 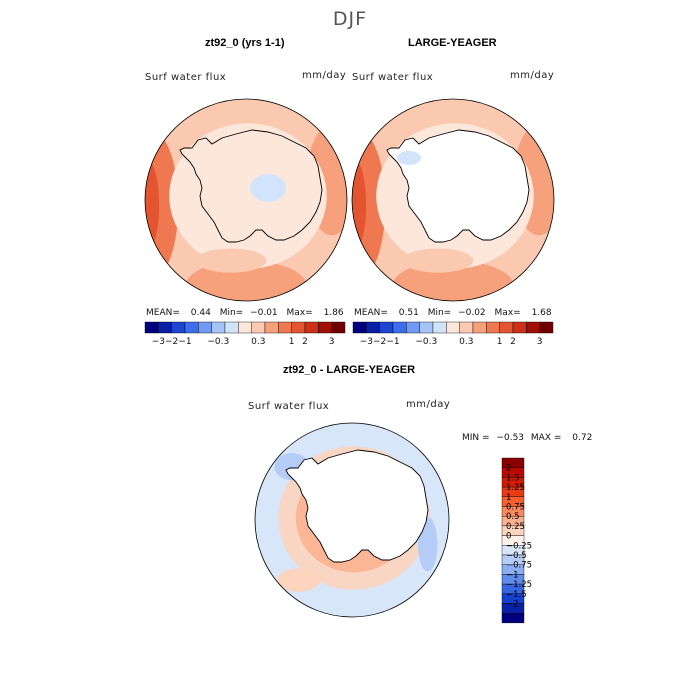 What do you see at coordinates (510, 438) in the screenshot?
I see `diff-min-value: −0.53` at bounding box center [510, 438].